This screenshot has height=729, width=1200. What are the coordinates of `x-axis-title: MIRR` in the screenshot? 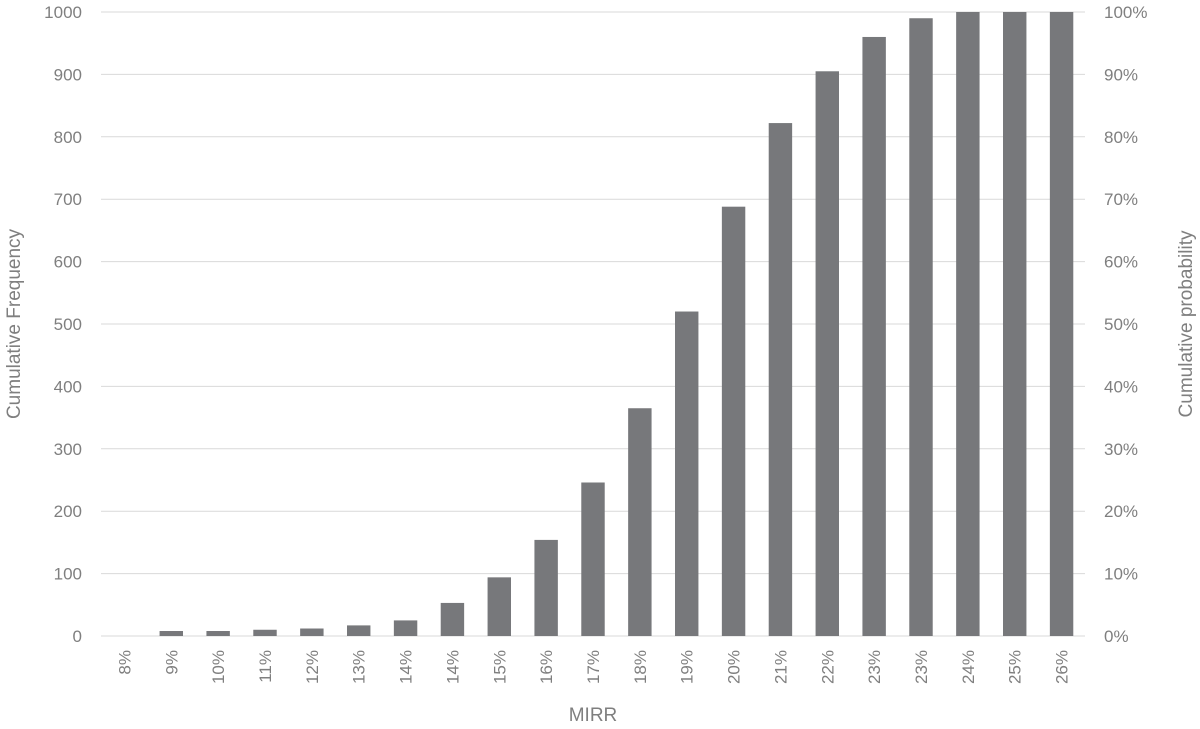 It's located at (593, 715).